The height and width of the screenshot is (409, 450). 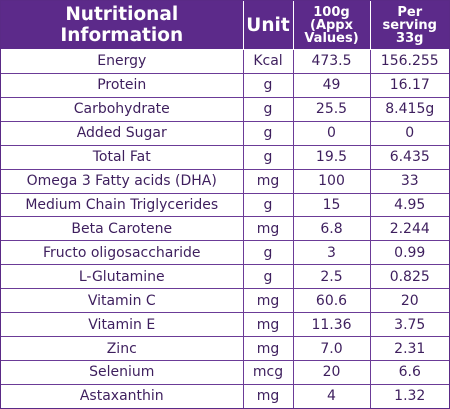 I want to click on per-serving-cell: 2.244, so click(x=409, y=229).